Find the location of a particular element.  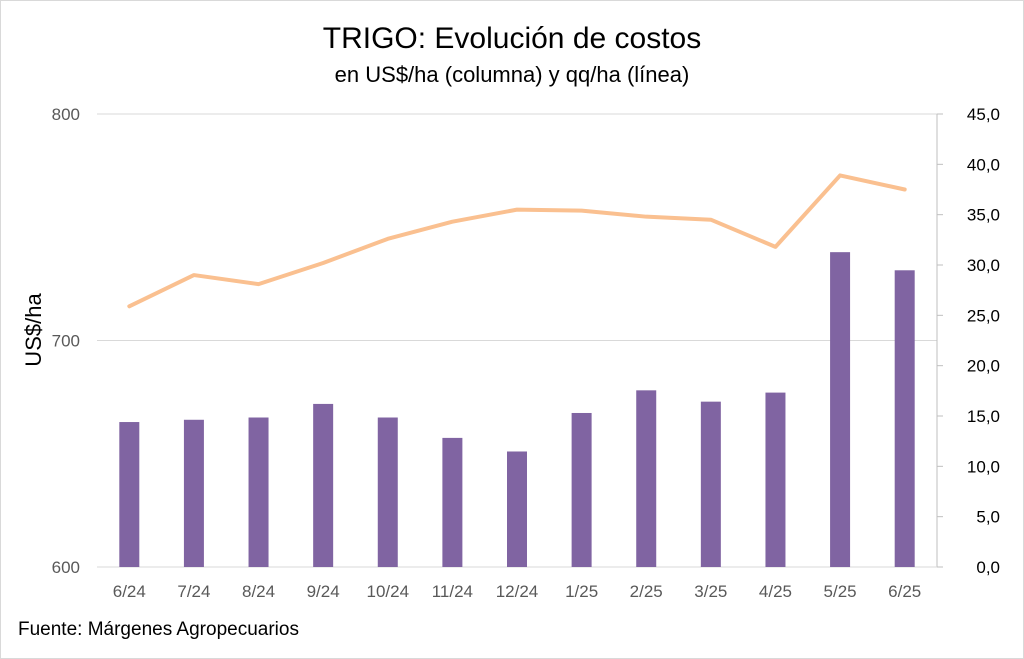

x-tick-label: 5/25 is located at coordinates (840, 591).